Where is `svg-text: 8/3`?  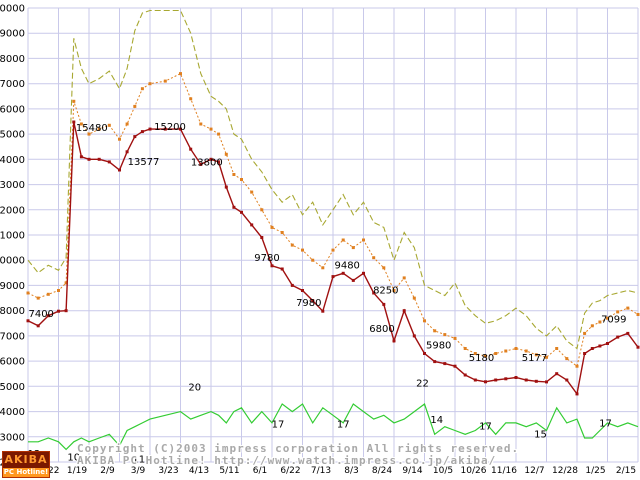 svg-text: 8/3 is located at coordinates (351, 471).